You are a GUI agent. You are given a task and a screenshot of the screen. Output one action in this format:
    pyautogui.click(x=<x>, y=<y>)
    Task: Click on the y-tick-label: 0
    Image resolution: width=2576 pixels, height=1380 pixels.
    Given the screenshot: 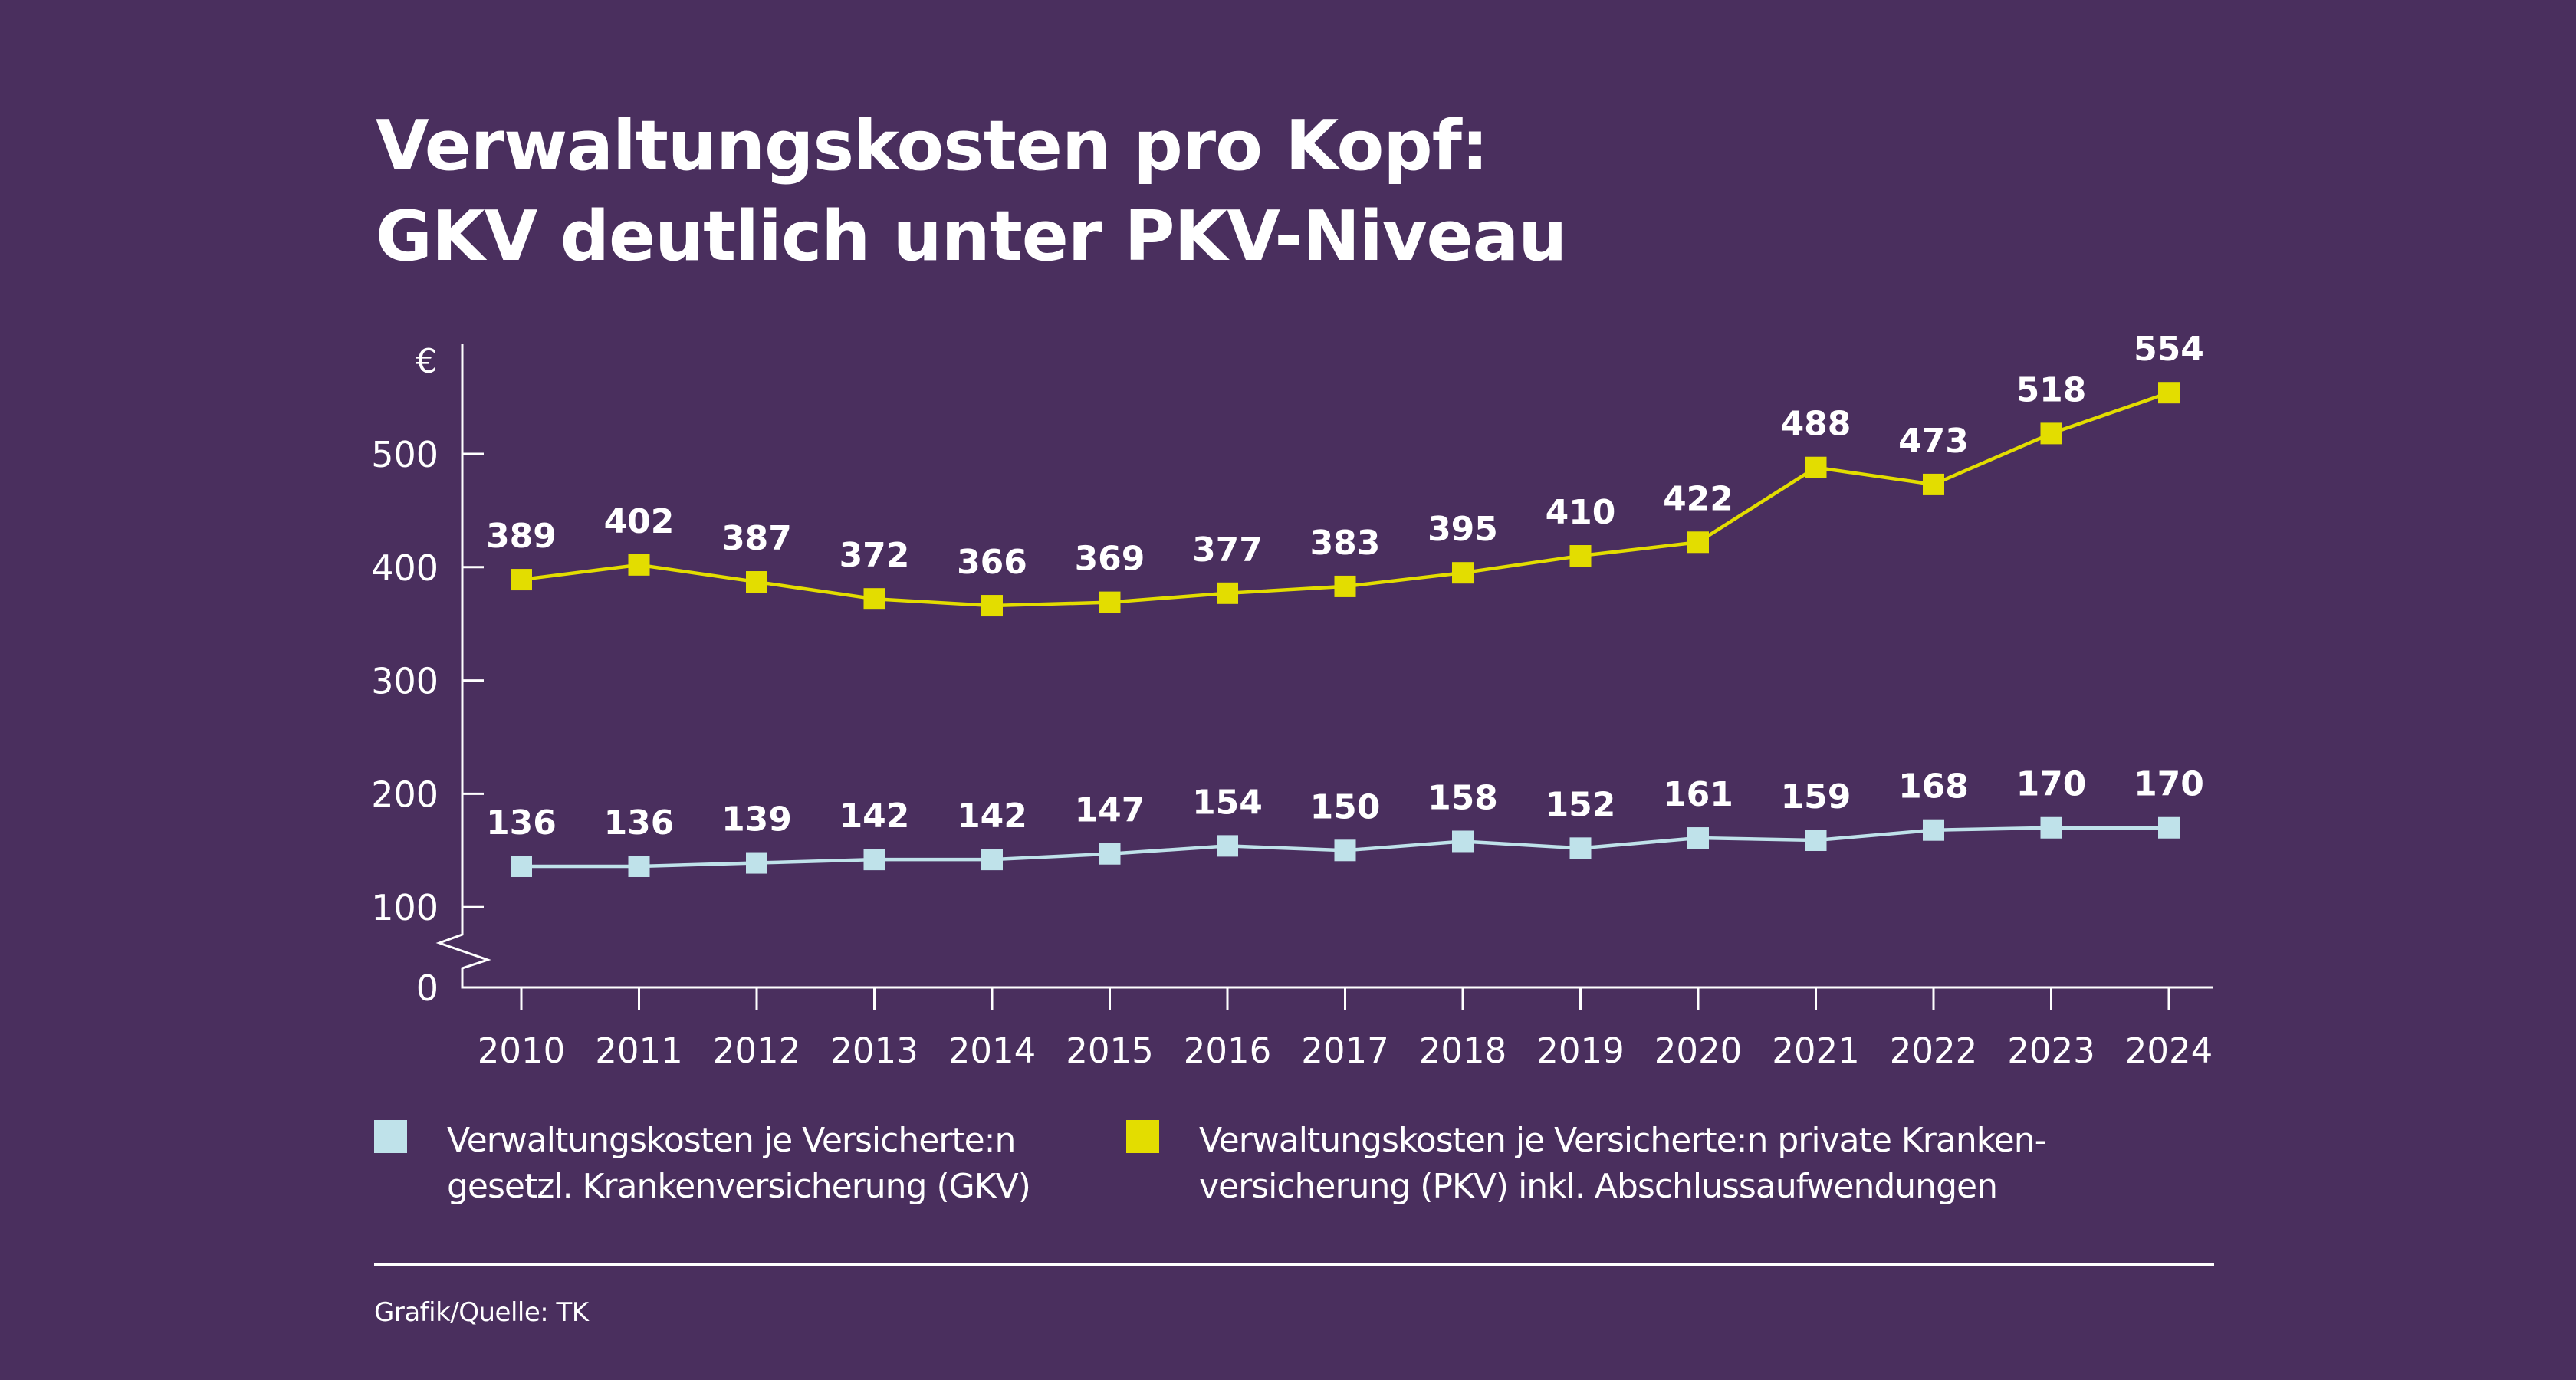 What is the action you would take?
    pyautogui.click(x=427, y=988)
    